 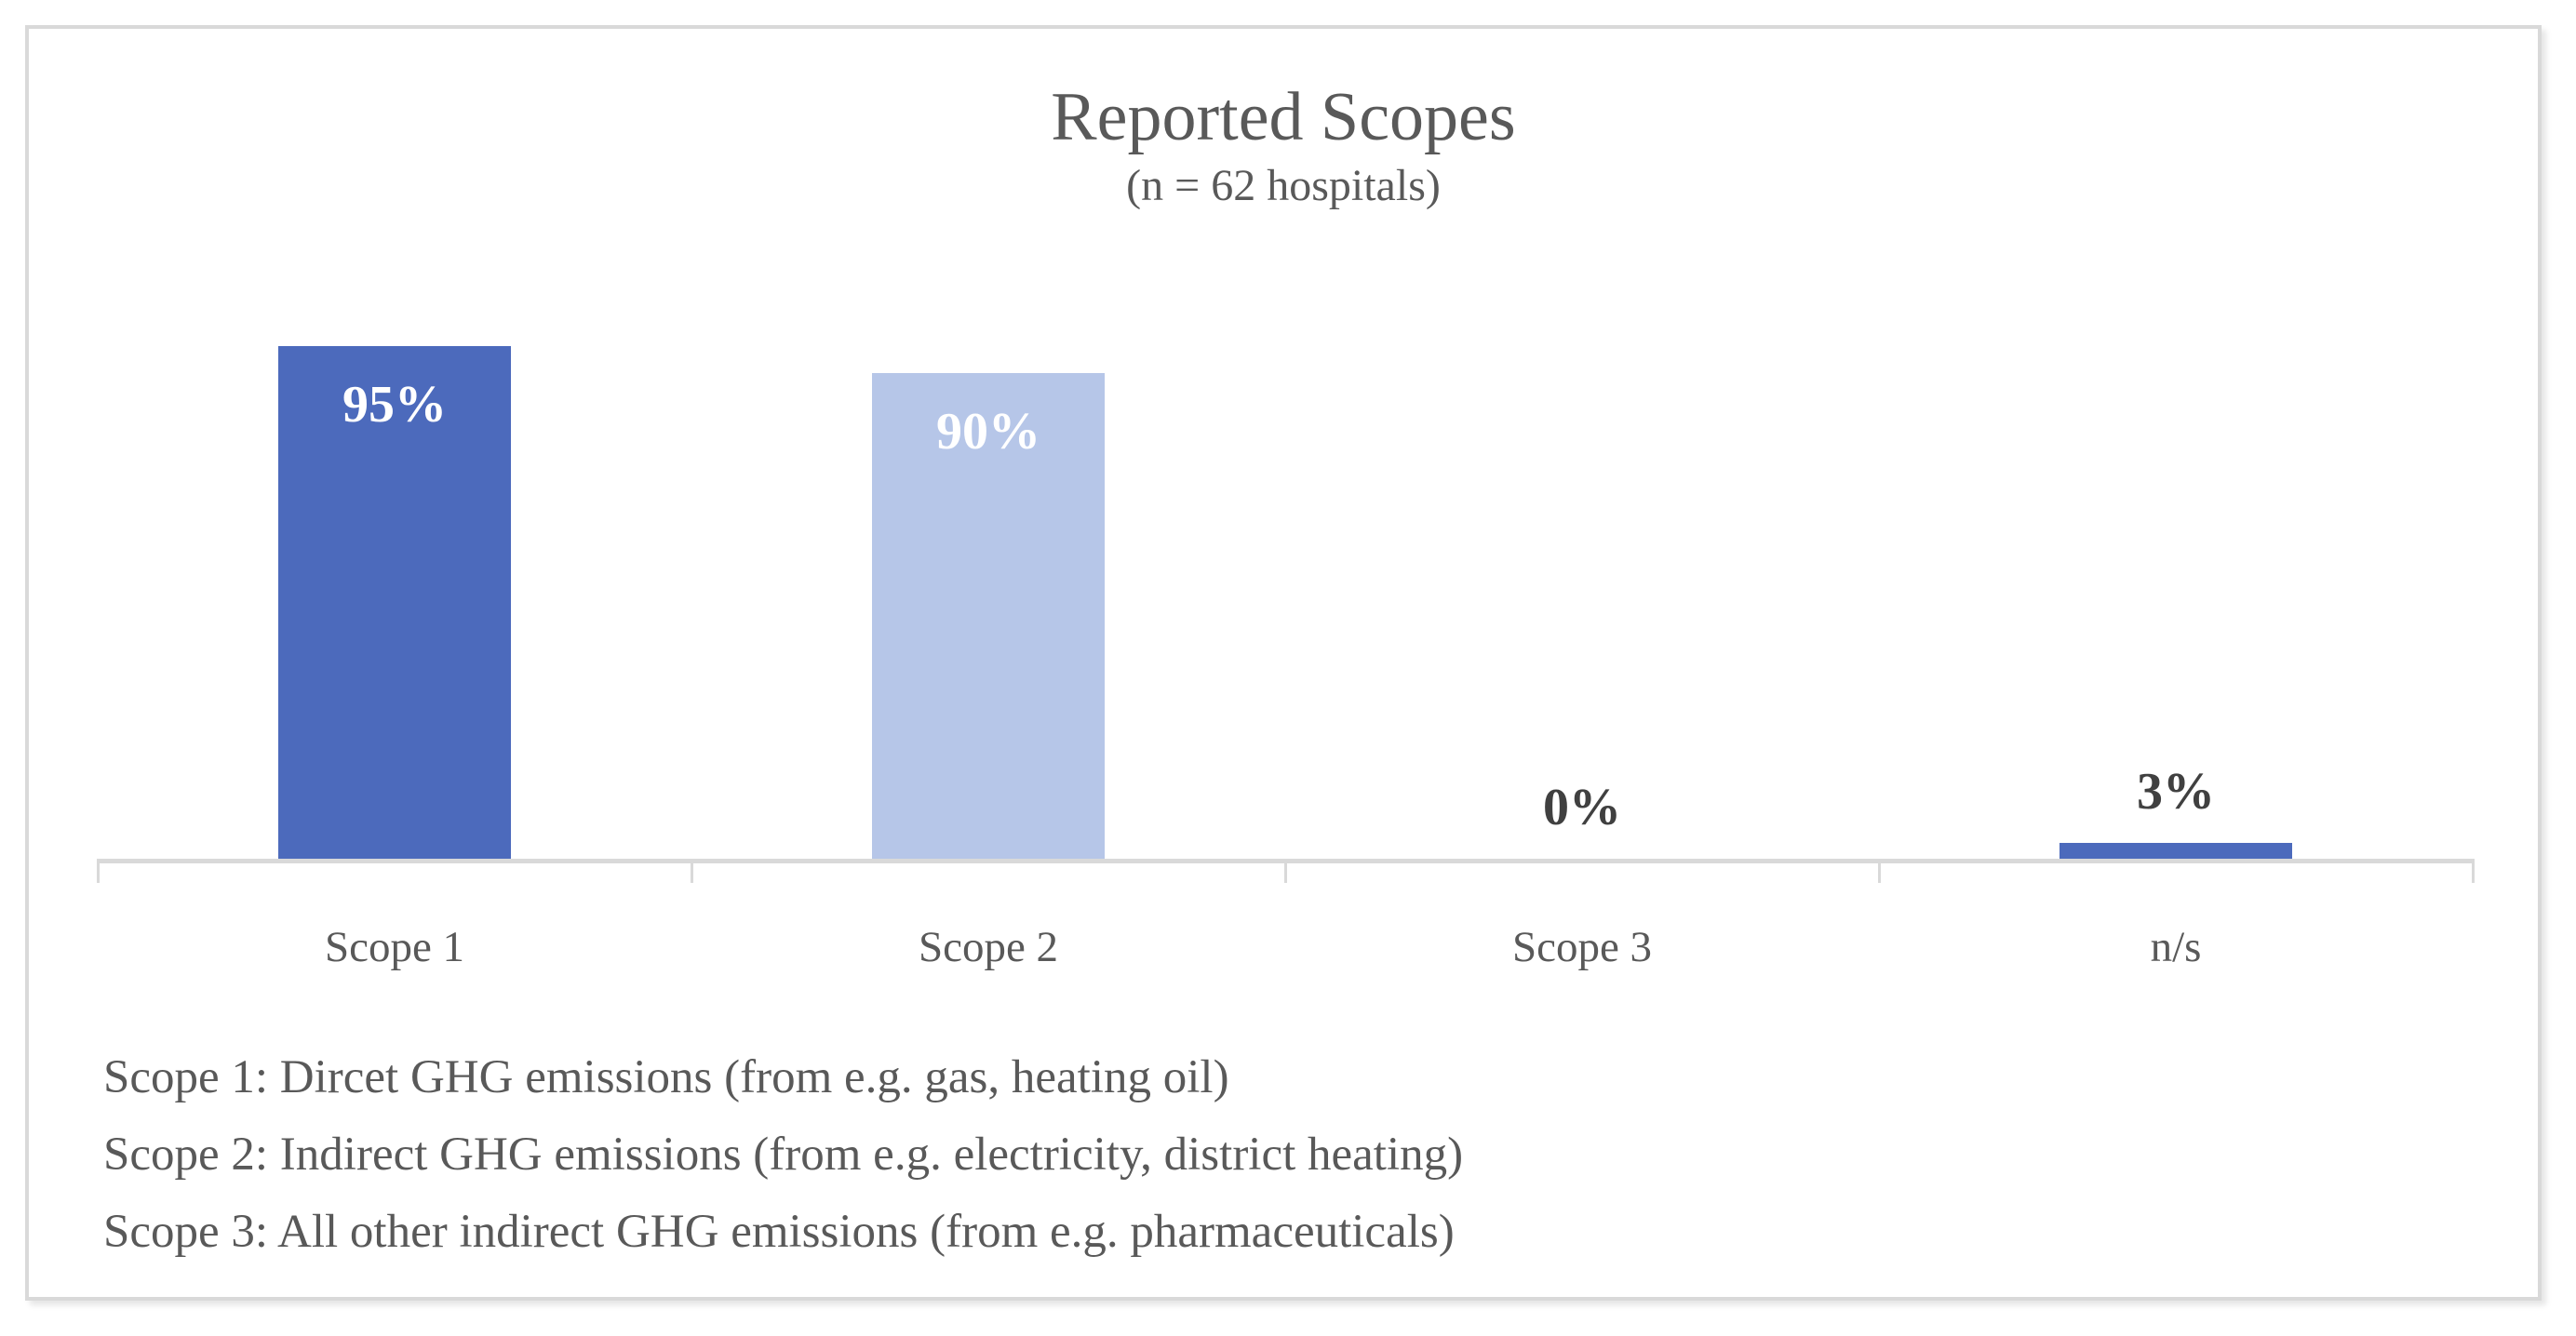 What do you see at coordinates (2175, 851) in the screenshot?
I see `bar-n-s` at bounding box center [2175, 851].